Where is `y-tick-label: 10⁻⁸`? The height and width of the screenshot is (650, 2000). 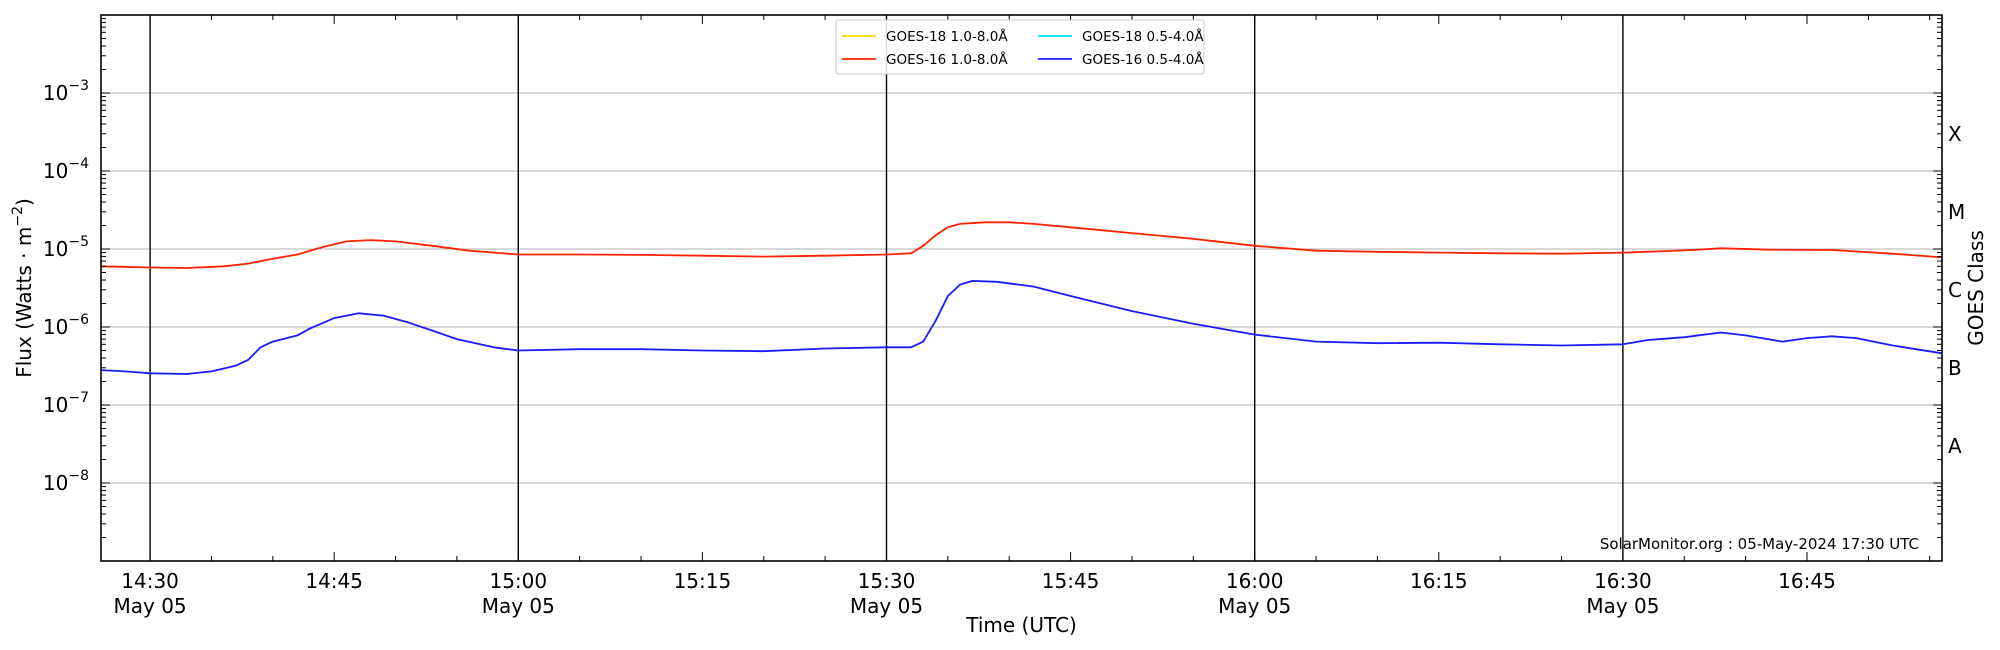 y-tick-label: 10⁻⁸ is located at coordinates (66, 481).